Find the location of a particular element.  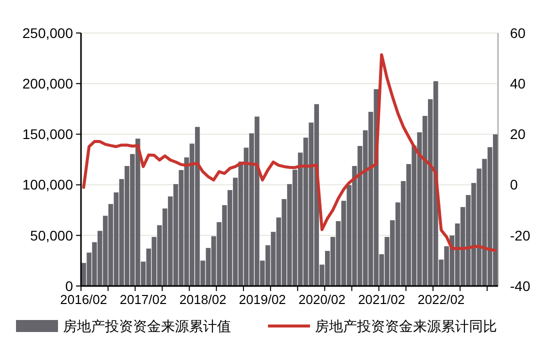

y2-tick-label: 60 is located at coordinates (518, 32).